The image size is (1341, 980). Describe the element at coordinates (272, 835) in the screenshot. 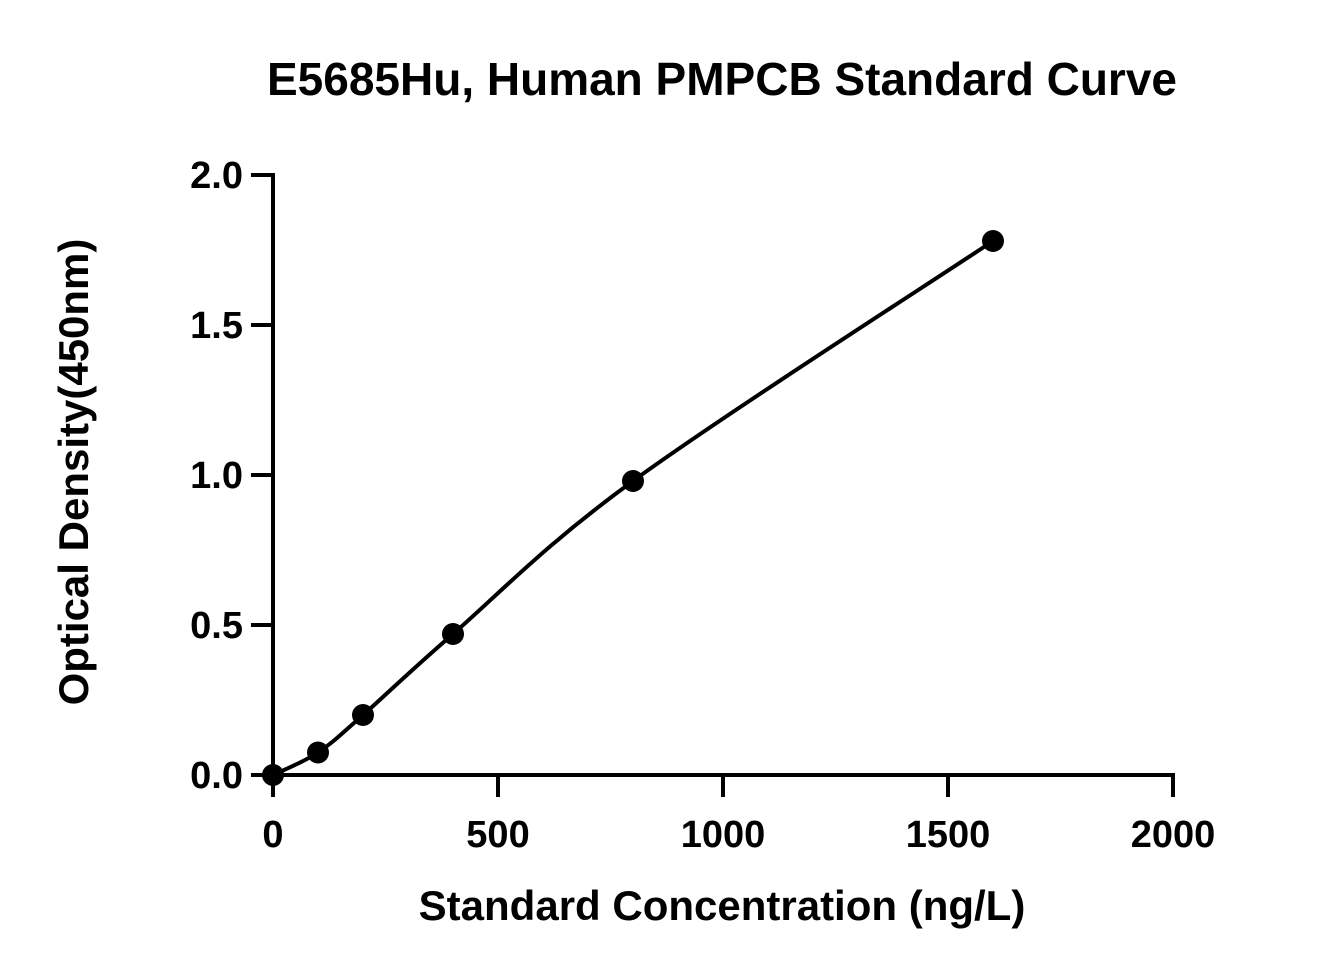

I see `x-tick-label: 0` at that location.